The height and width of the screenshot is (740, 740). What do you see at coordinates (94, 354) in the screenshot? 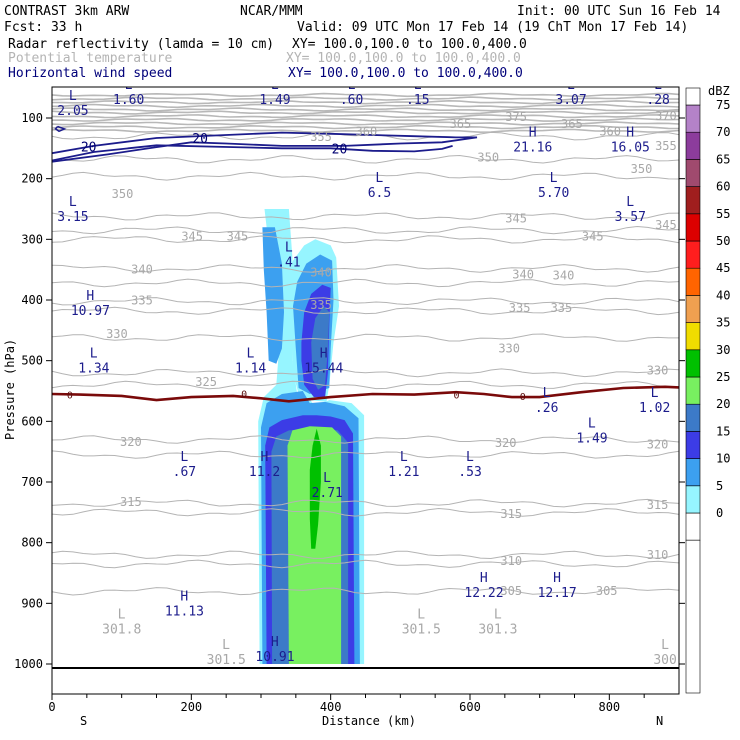
I see `extremum-low-mark-15: L` at bounding box center [94, 354].